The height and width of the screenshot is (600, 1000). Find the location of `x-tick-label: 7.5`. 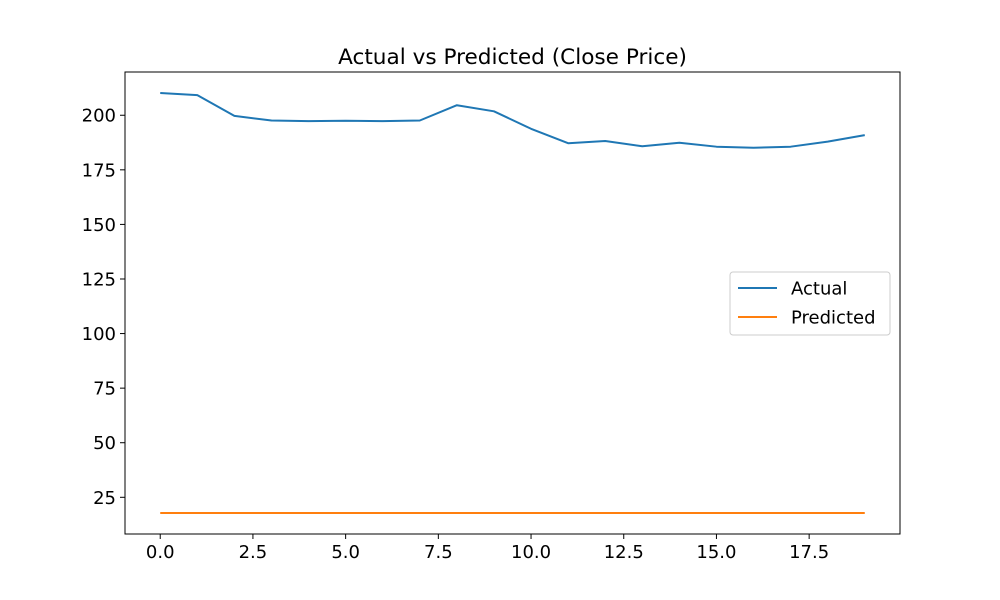

x-tick-label: 7.5 is located at coordinates (438, 552).